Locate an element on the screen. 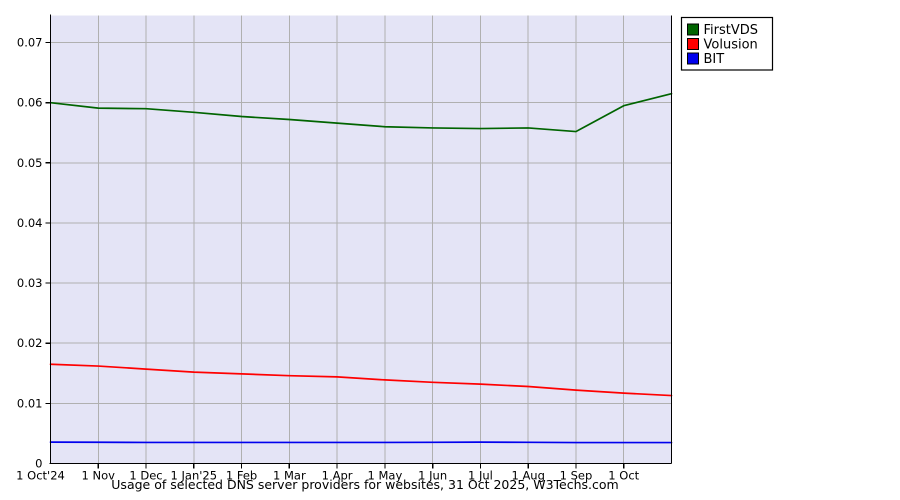 This screenshot has height=500, width=900. legend-swatch-bit is located at coordinates (693, 58).